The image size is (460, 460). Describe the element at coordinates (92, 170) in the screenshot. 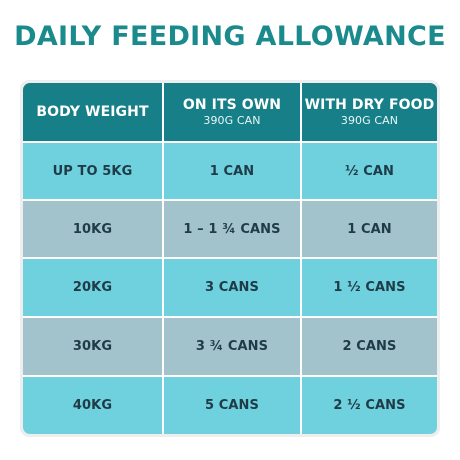

I see `table-cell-weight: UP TO 5KG` at that location.